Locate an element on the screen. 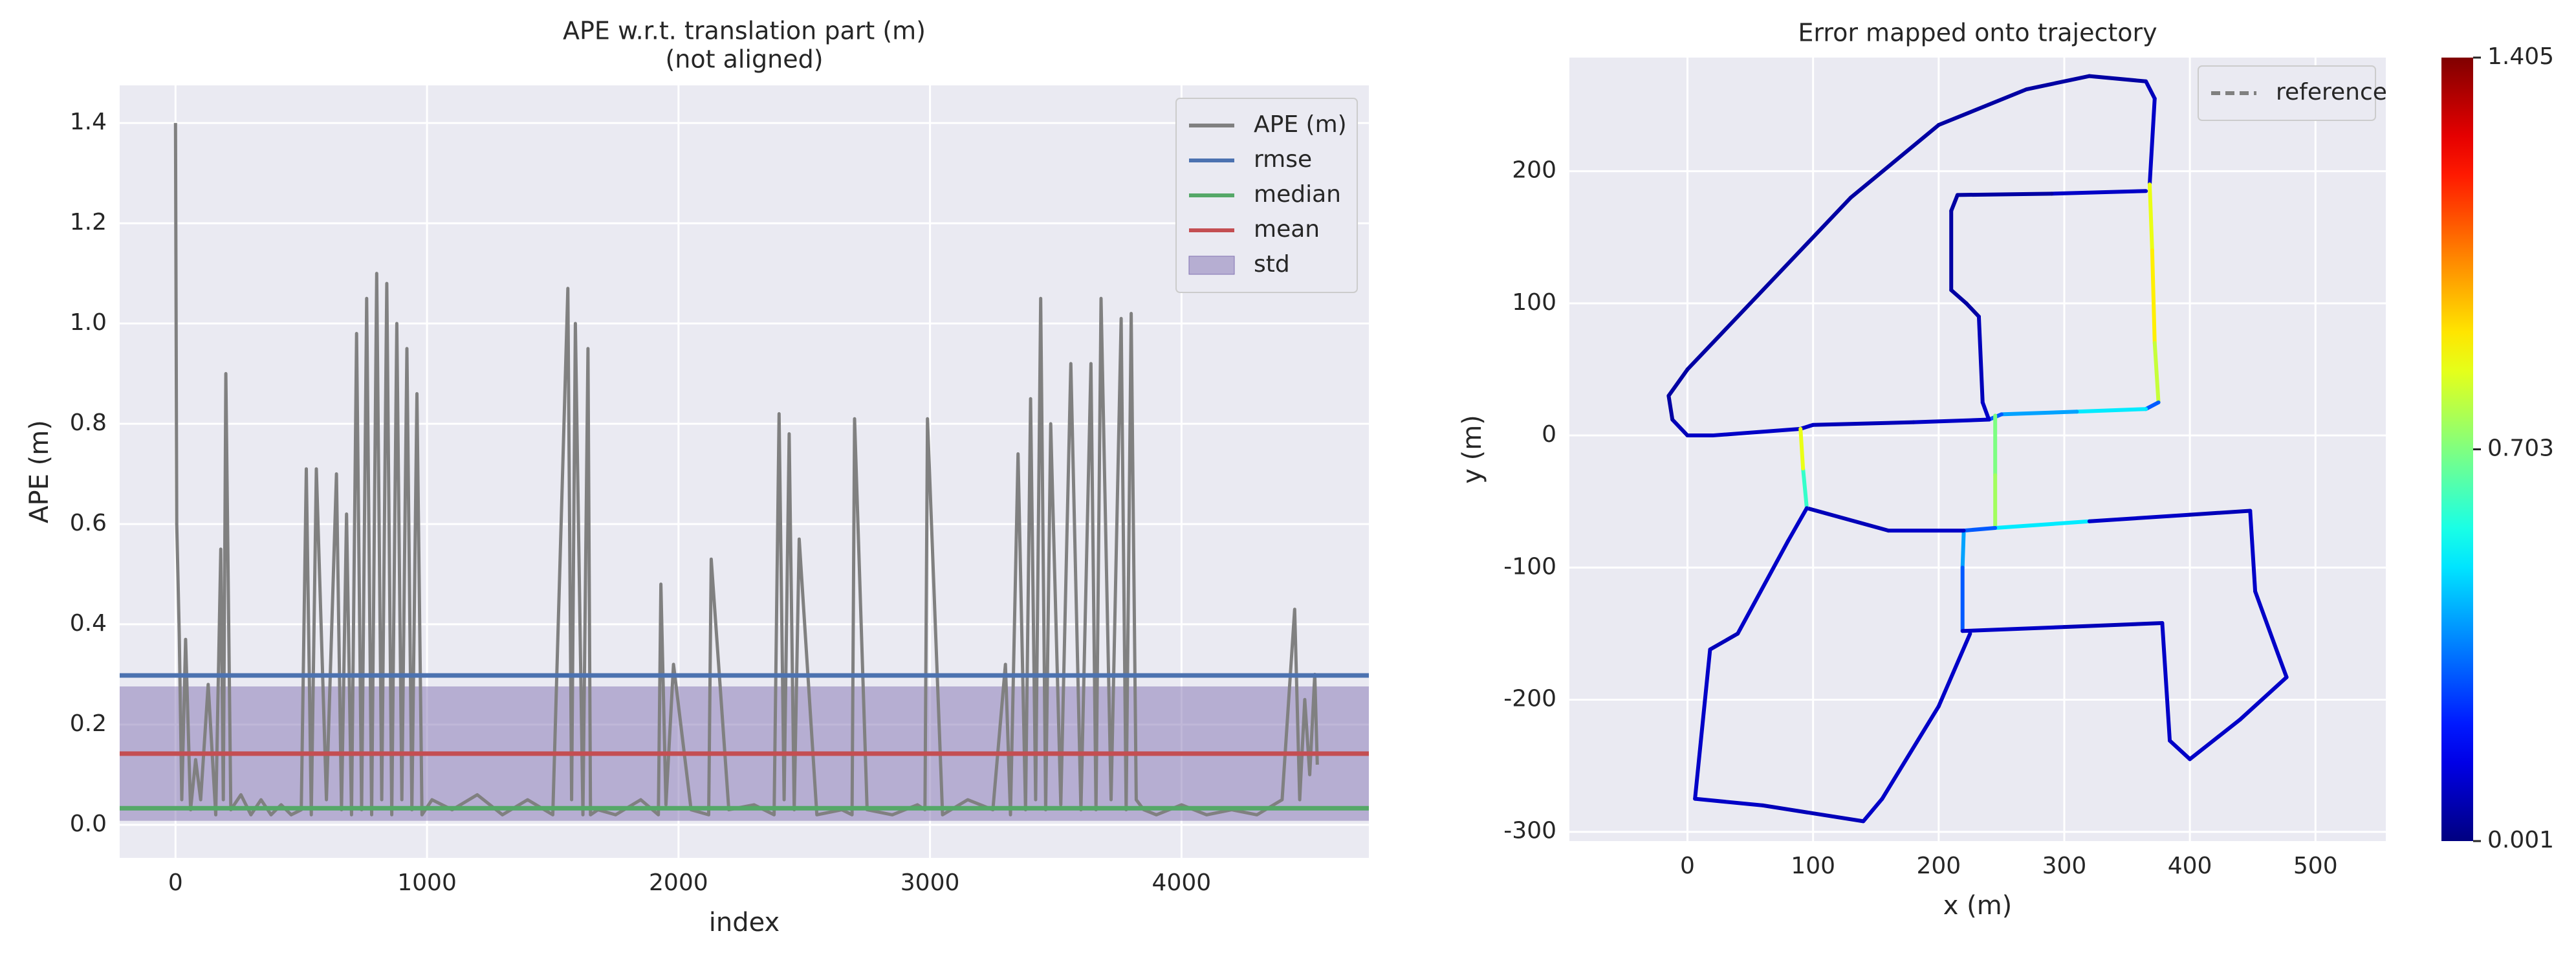 The image size is (2576, 953). x-tick-label: 200 is located at coordinates (1938, 866).